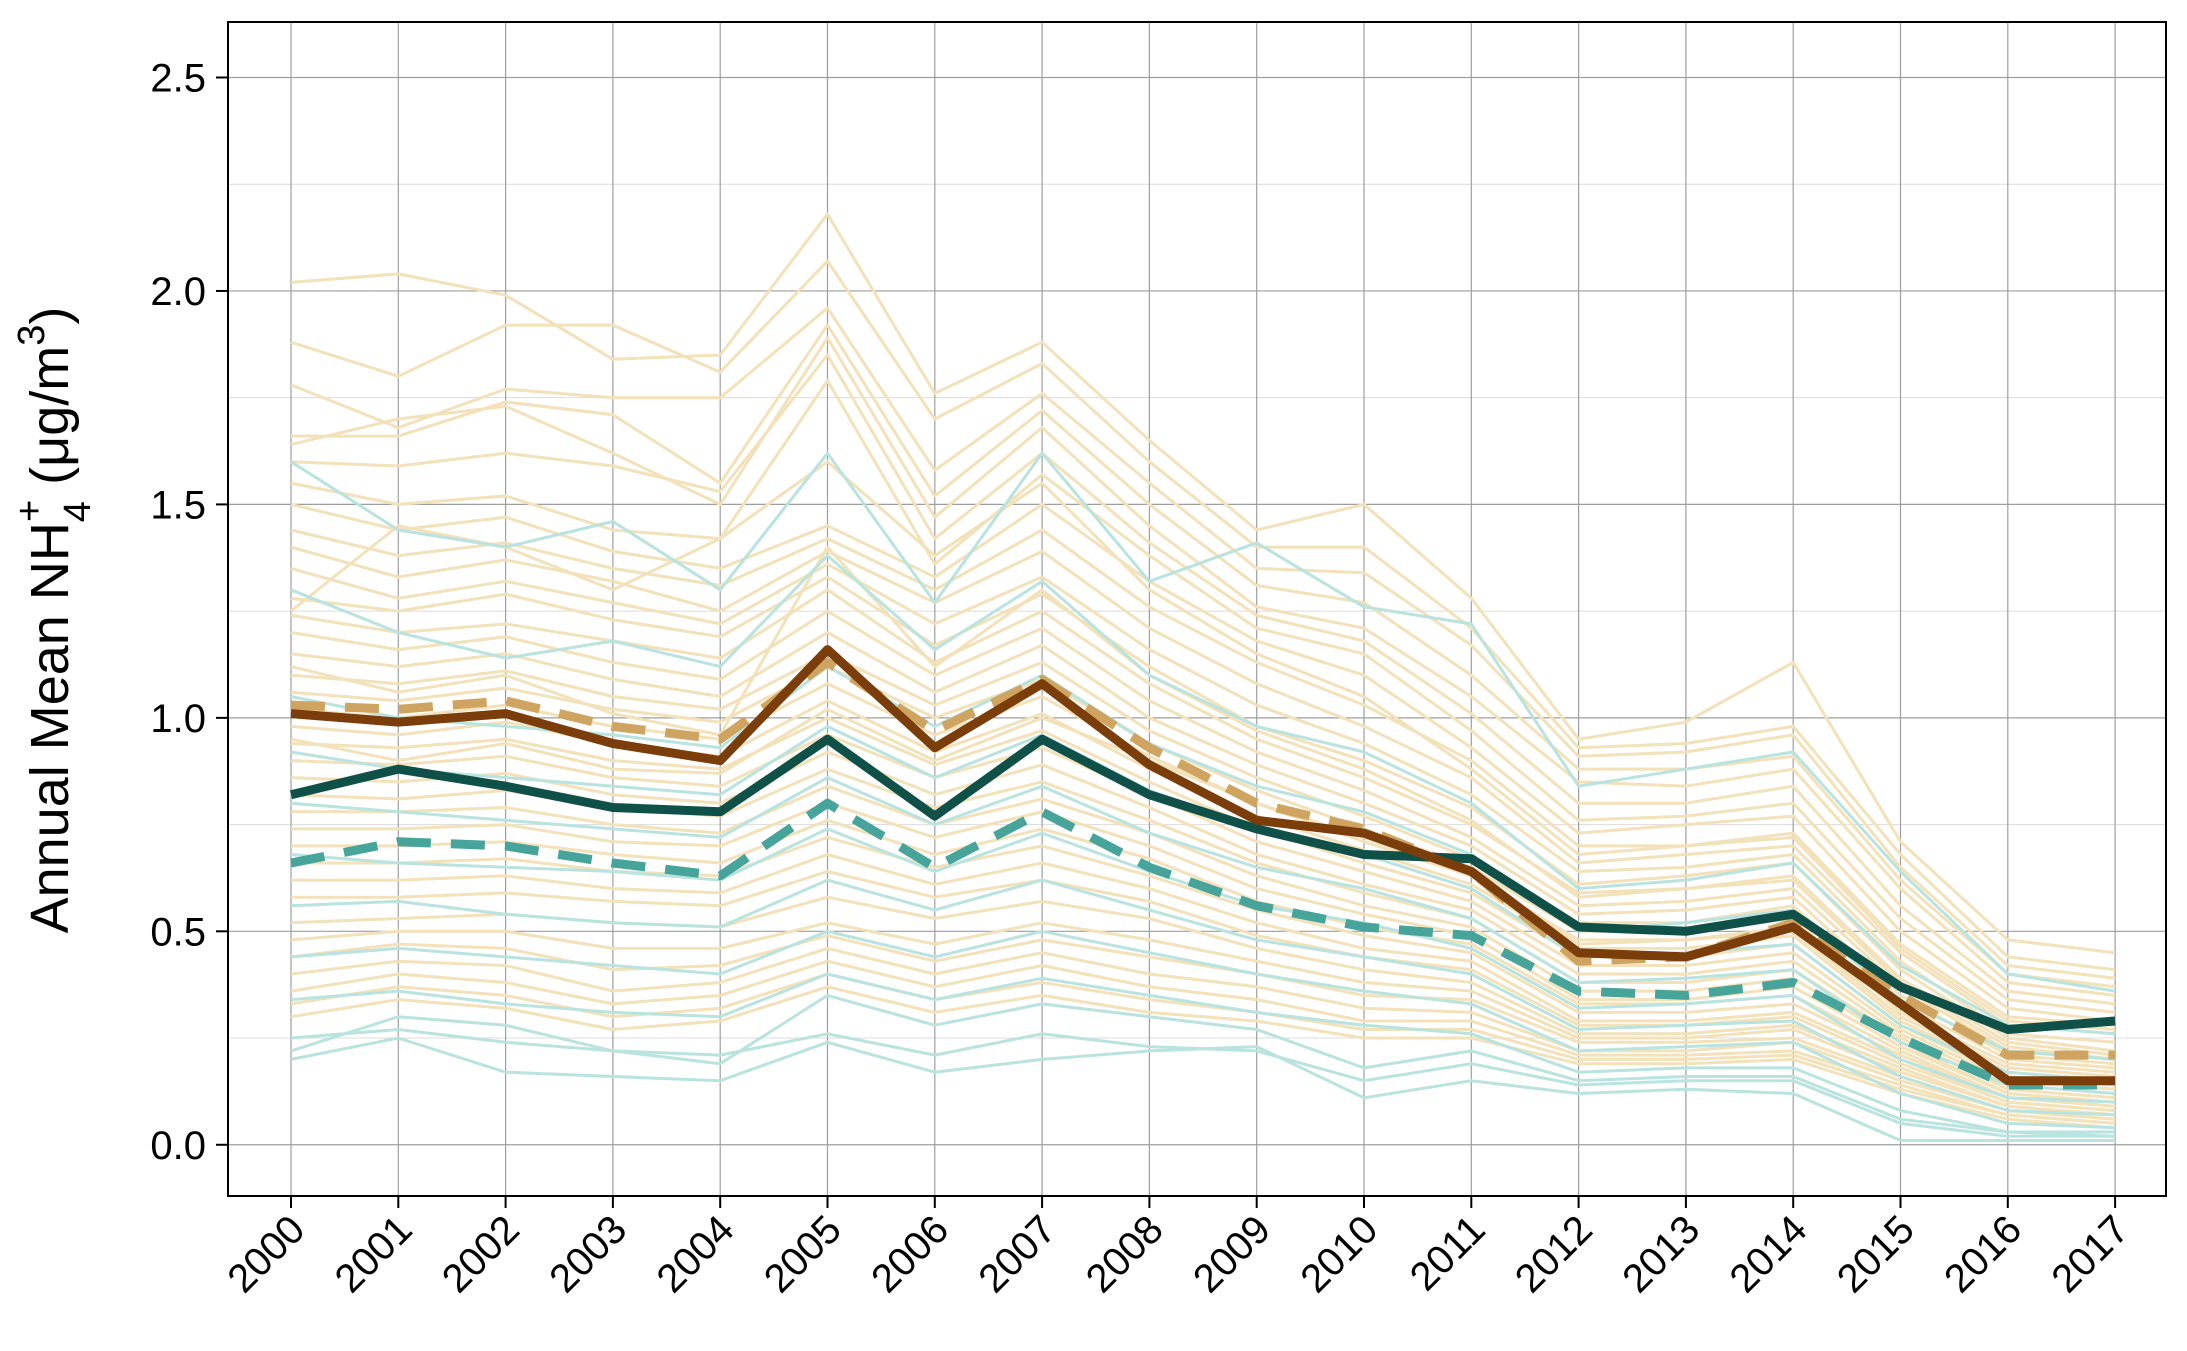 The height and width of the screenshot is (1351, 2187). I want to click on y-tick-label: 1.0, so click(178, 719).